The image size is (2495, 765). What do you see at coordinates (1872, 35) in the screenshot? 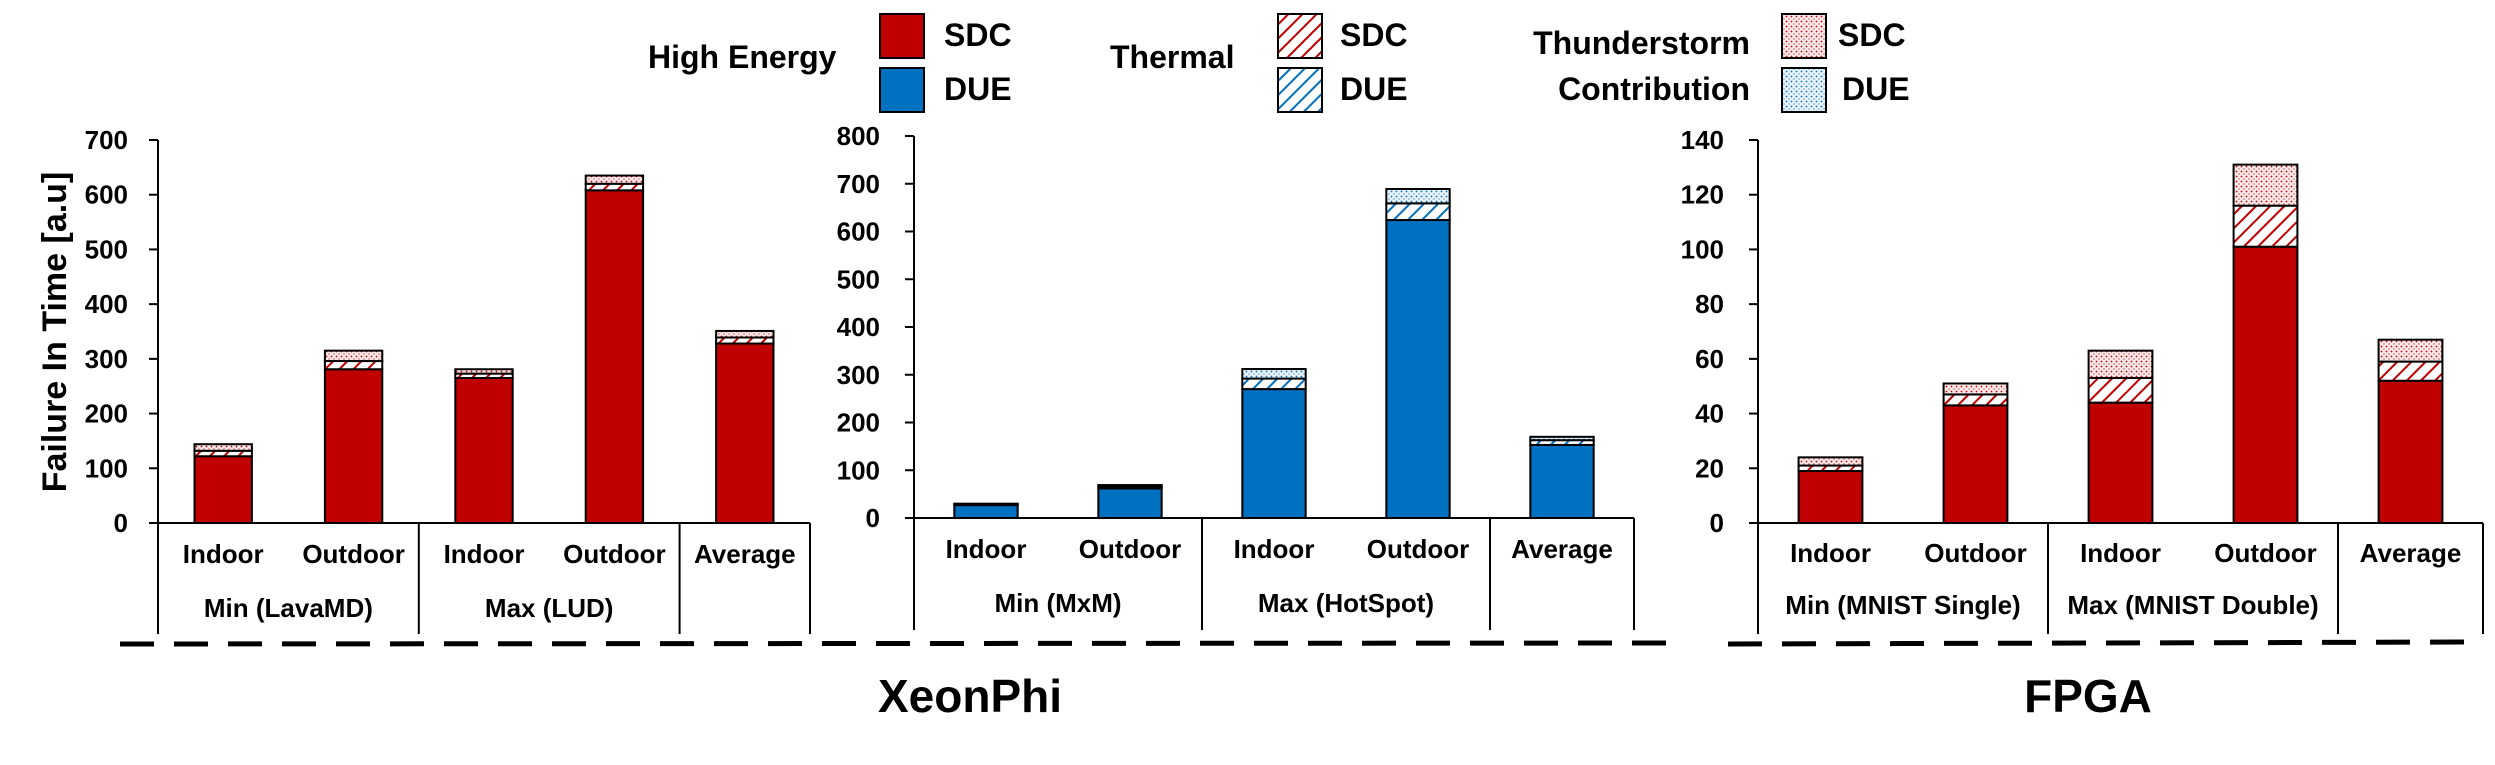
I see `legend-thunderstorm-sdc-label: SDC` at bounding box center [1872, 35].